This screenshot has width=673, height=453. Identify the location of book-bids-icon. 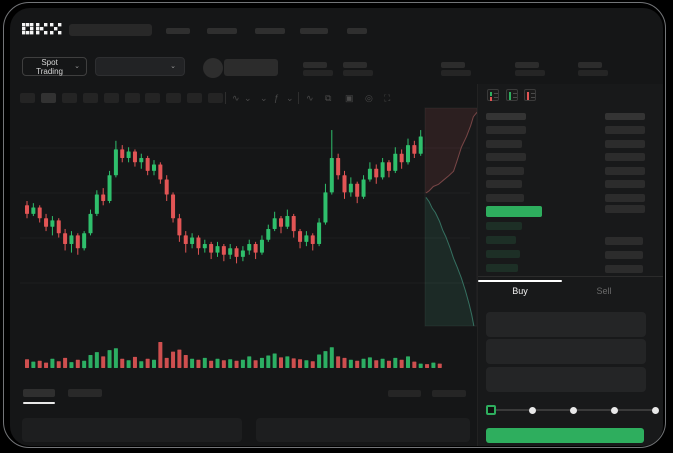
(512, 95).